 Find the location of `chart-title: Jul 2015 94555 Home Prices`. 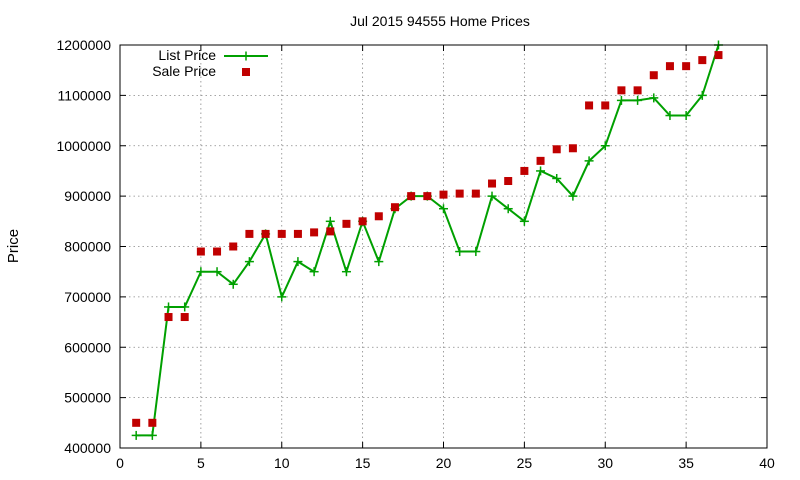

chart-title: Jul 2015 94555 Home Prices is located at coordinates (440, 21).